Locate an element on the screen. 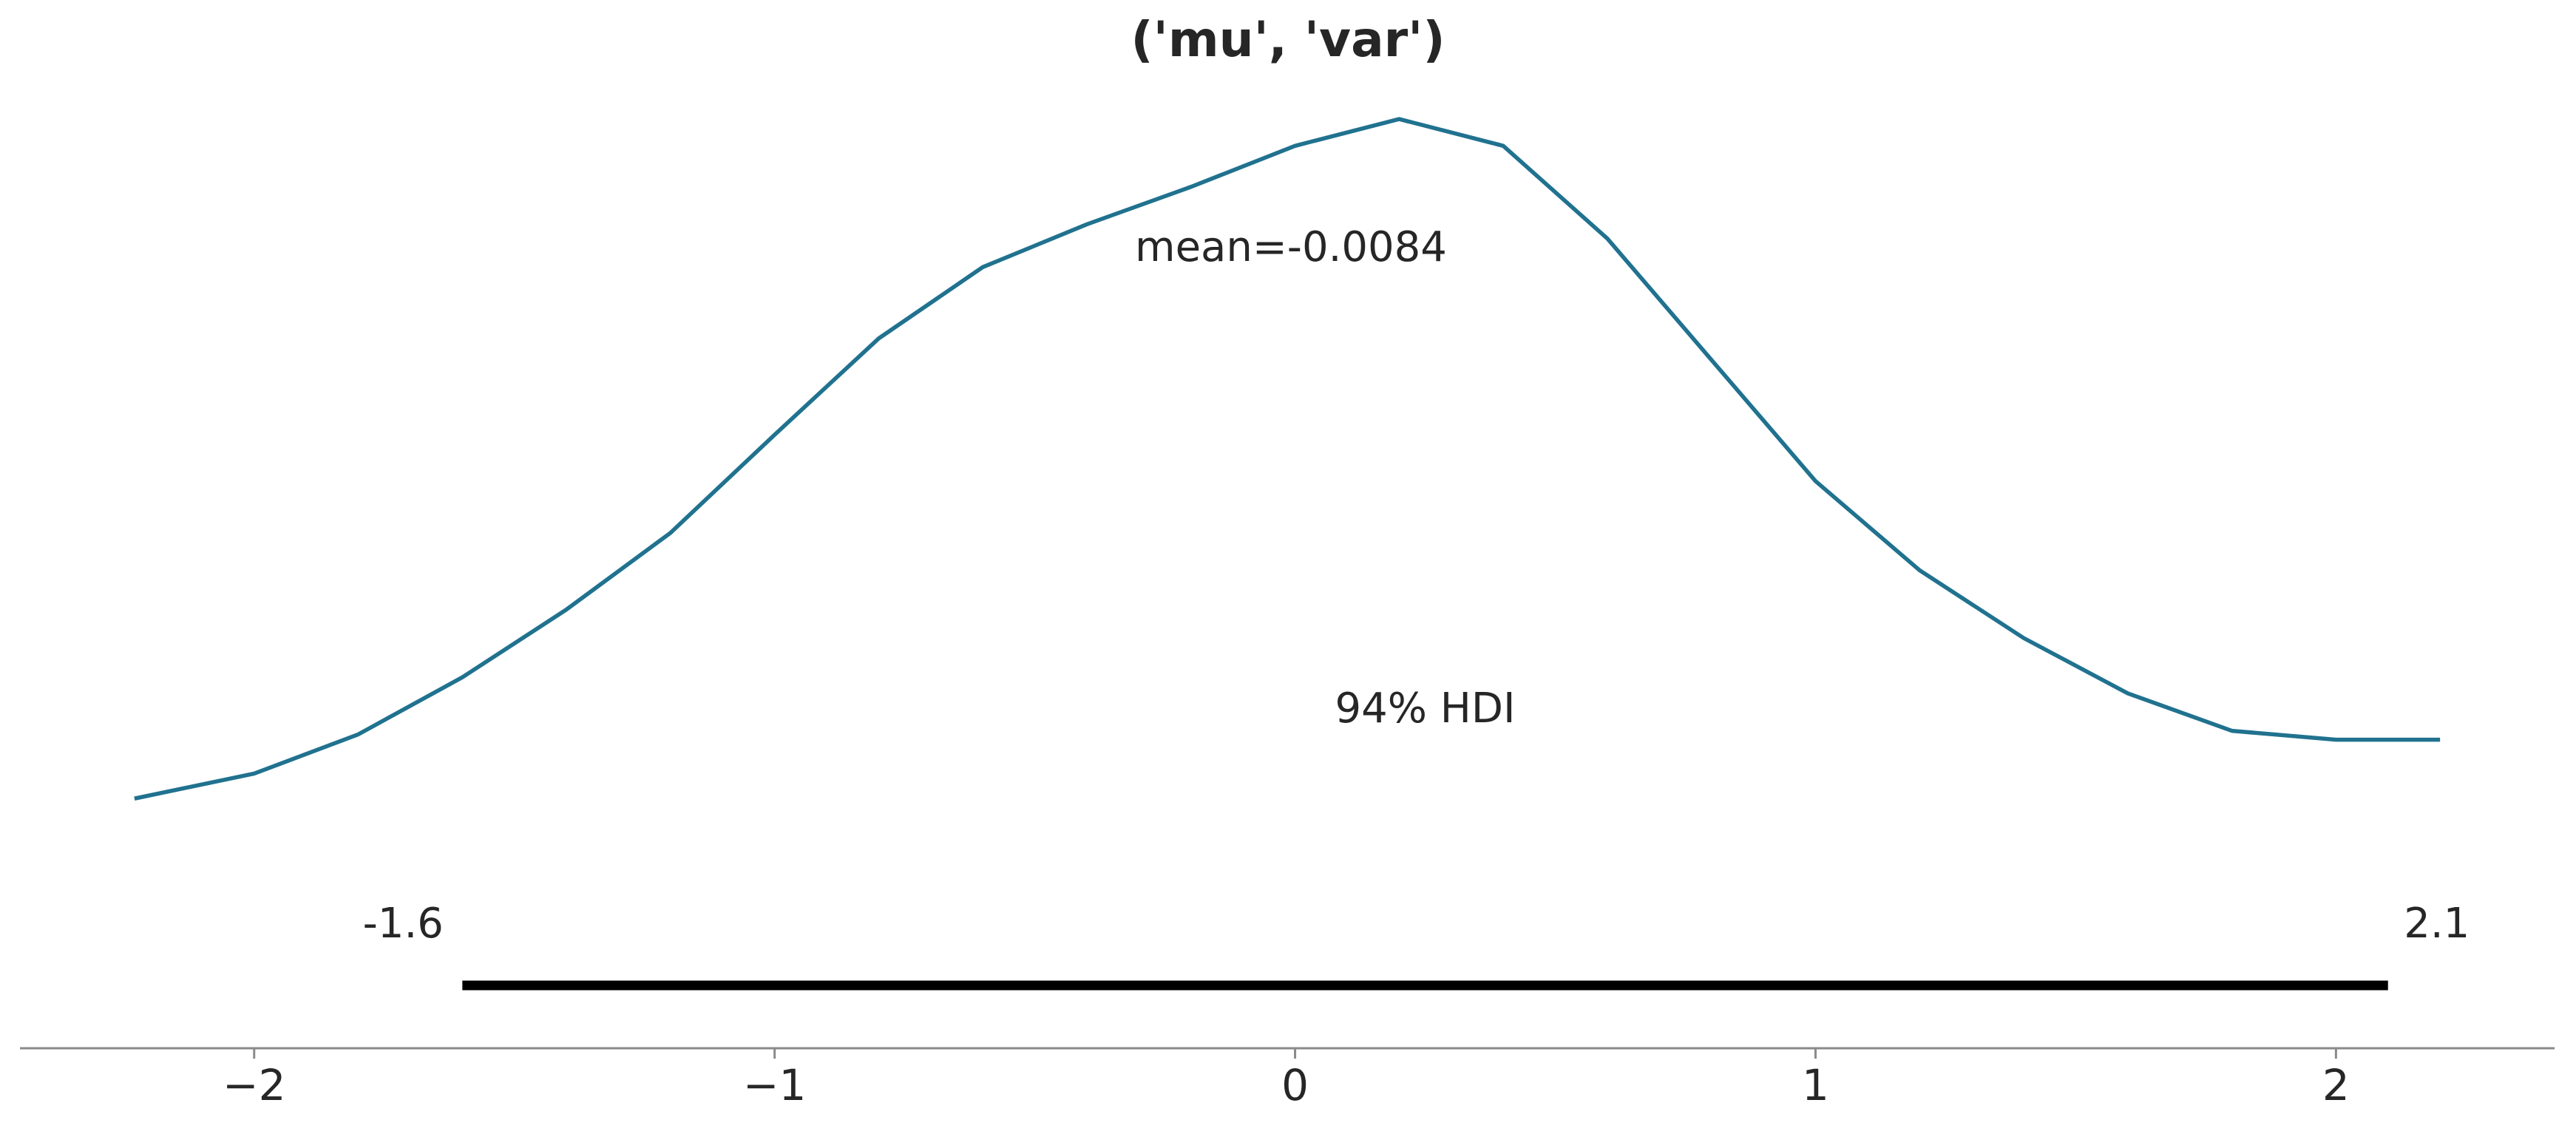 The width and height of the screenshot is (2576, 1134). x-tick-label: 2 is located at coordinates (2336, 1085).